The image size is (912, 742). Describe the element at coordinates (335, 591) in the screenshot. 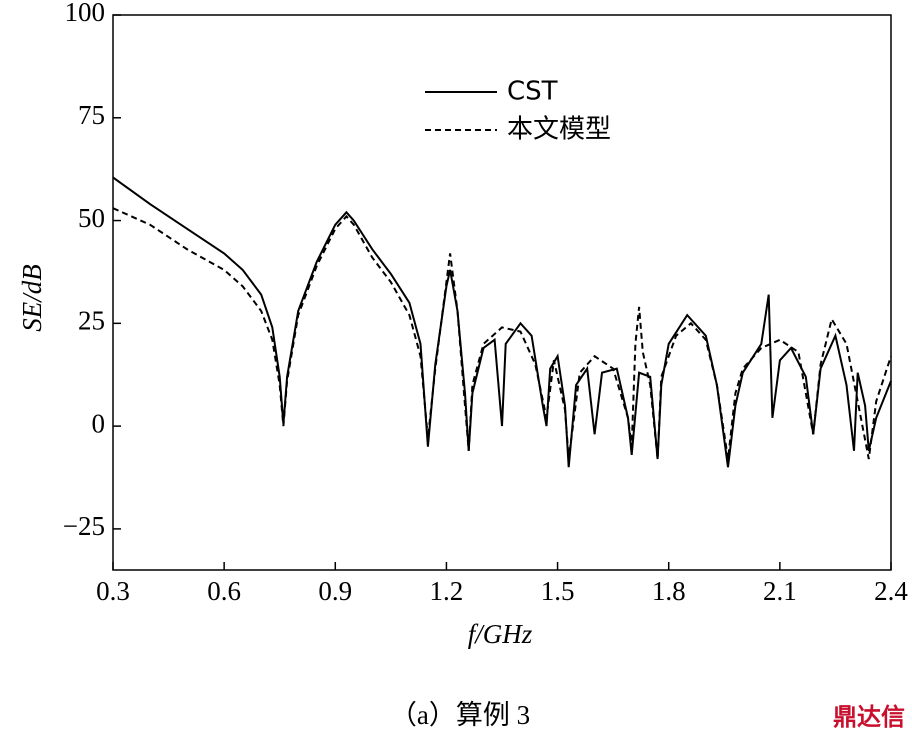

I see `x-tick-label: 0.9` at that location.